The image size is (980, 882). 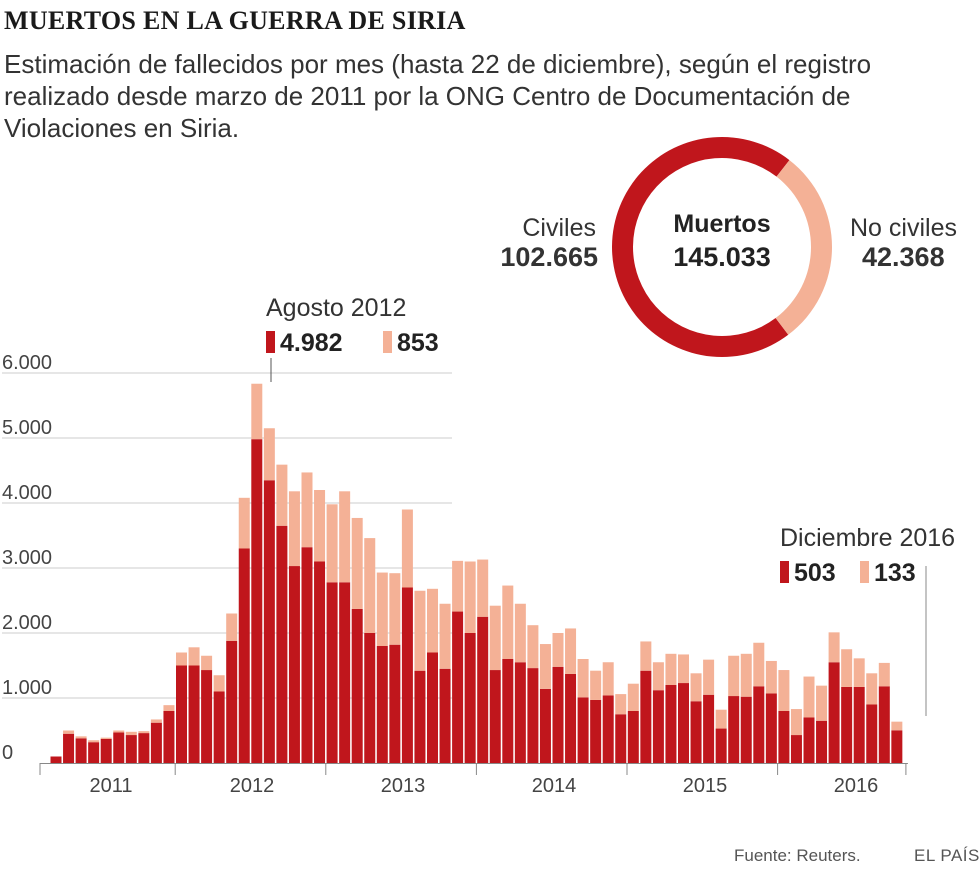 I want to click on y-tick-label: 0, so click(x=7, y=753).